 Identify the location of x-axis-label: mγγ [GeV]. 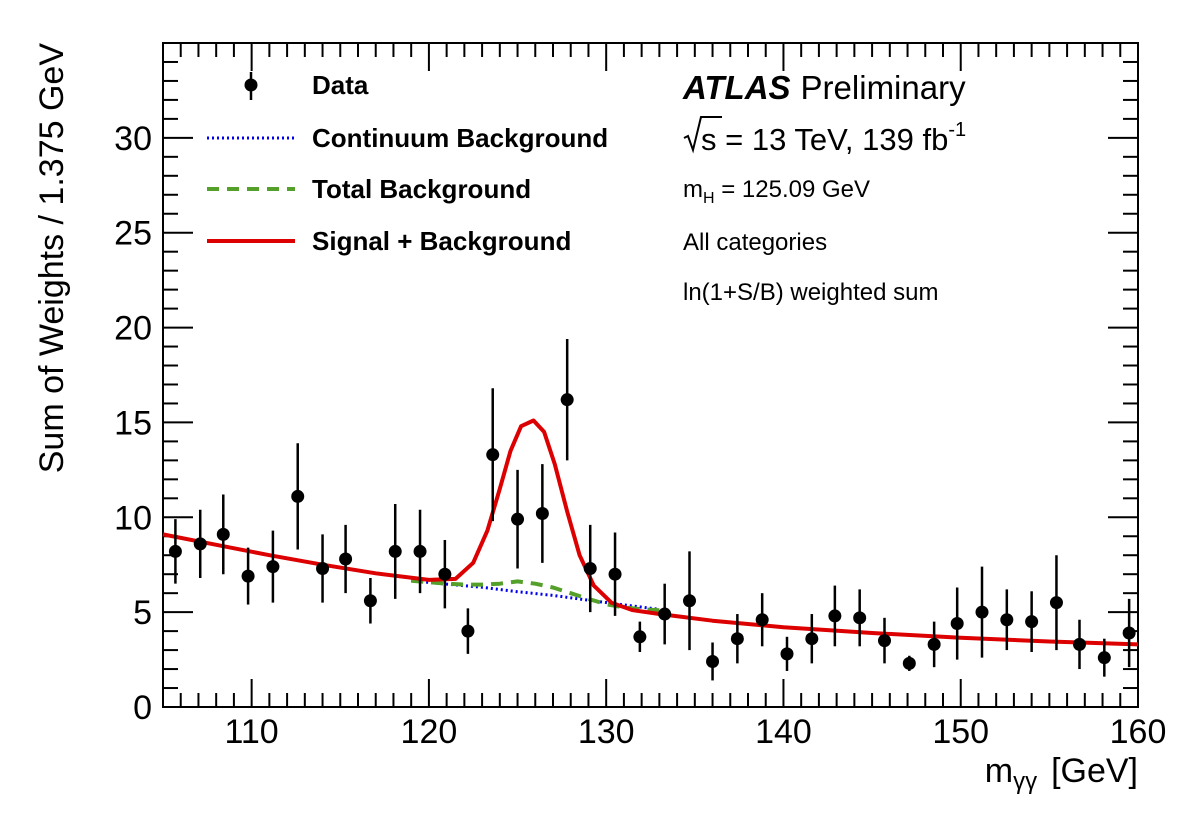
(1061, 773).